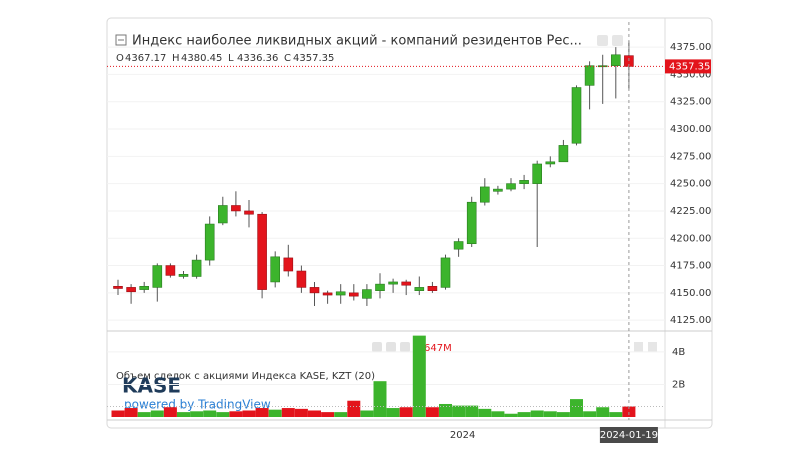 The width and height of the screenshot is (800, 450). Describe the element at coordinates (690, 266) in the screenshot. I see `y-tick-label: 4175.00` at that location.